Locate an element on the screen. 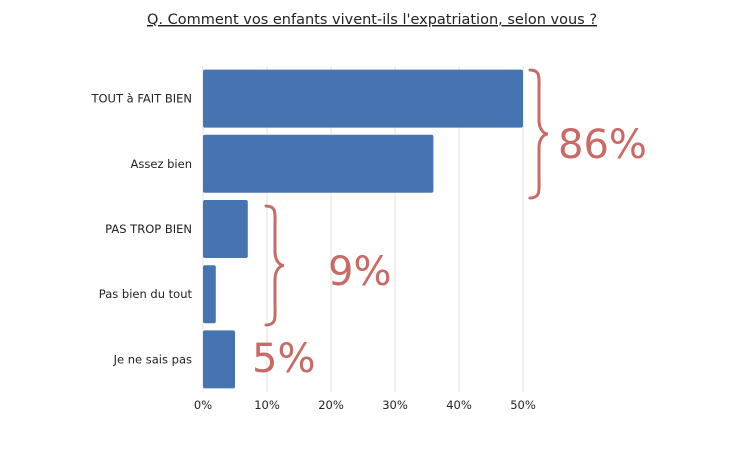  category-label: Pas bien du tout is located at coordinates (146, 294).